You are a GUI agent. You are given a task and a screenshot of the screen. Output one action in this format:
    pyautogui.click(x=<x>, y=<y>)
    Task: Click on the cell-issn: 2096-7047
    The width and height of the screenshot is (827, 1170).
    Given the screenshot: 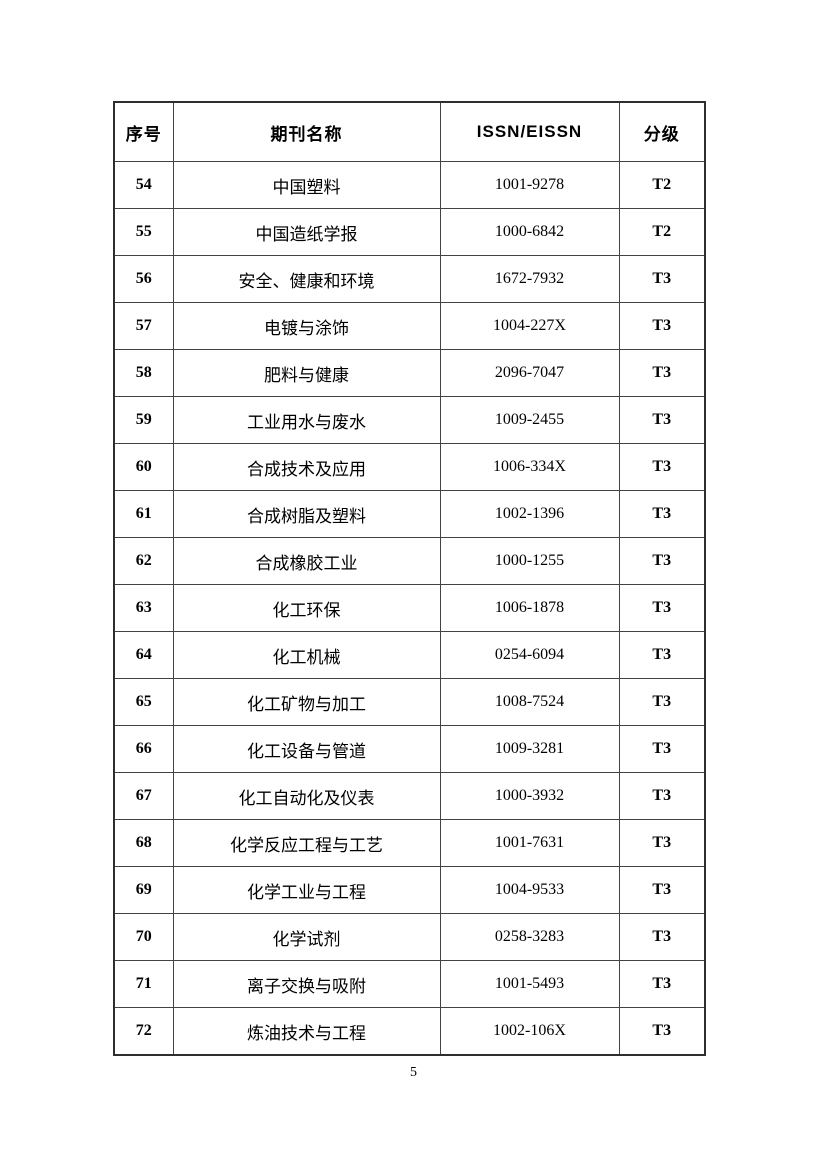 What is the action you would take?
    pyautogui.click(x=529, y=373)
    